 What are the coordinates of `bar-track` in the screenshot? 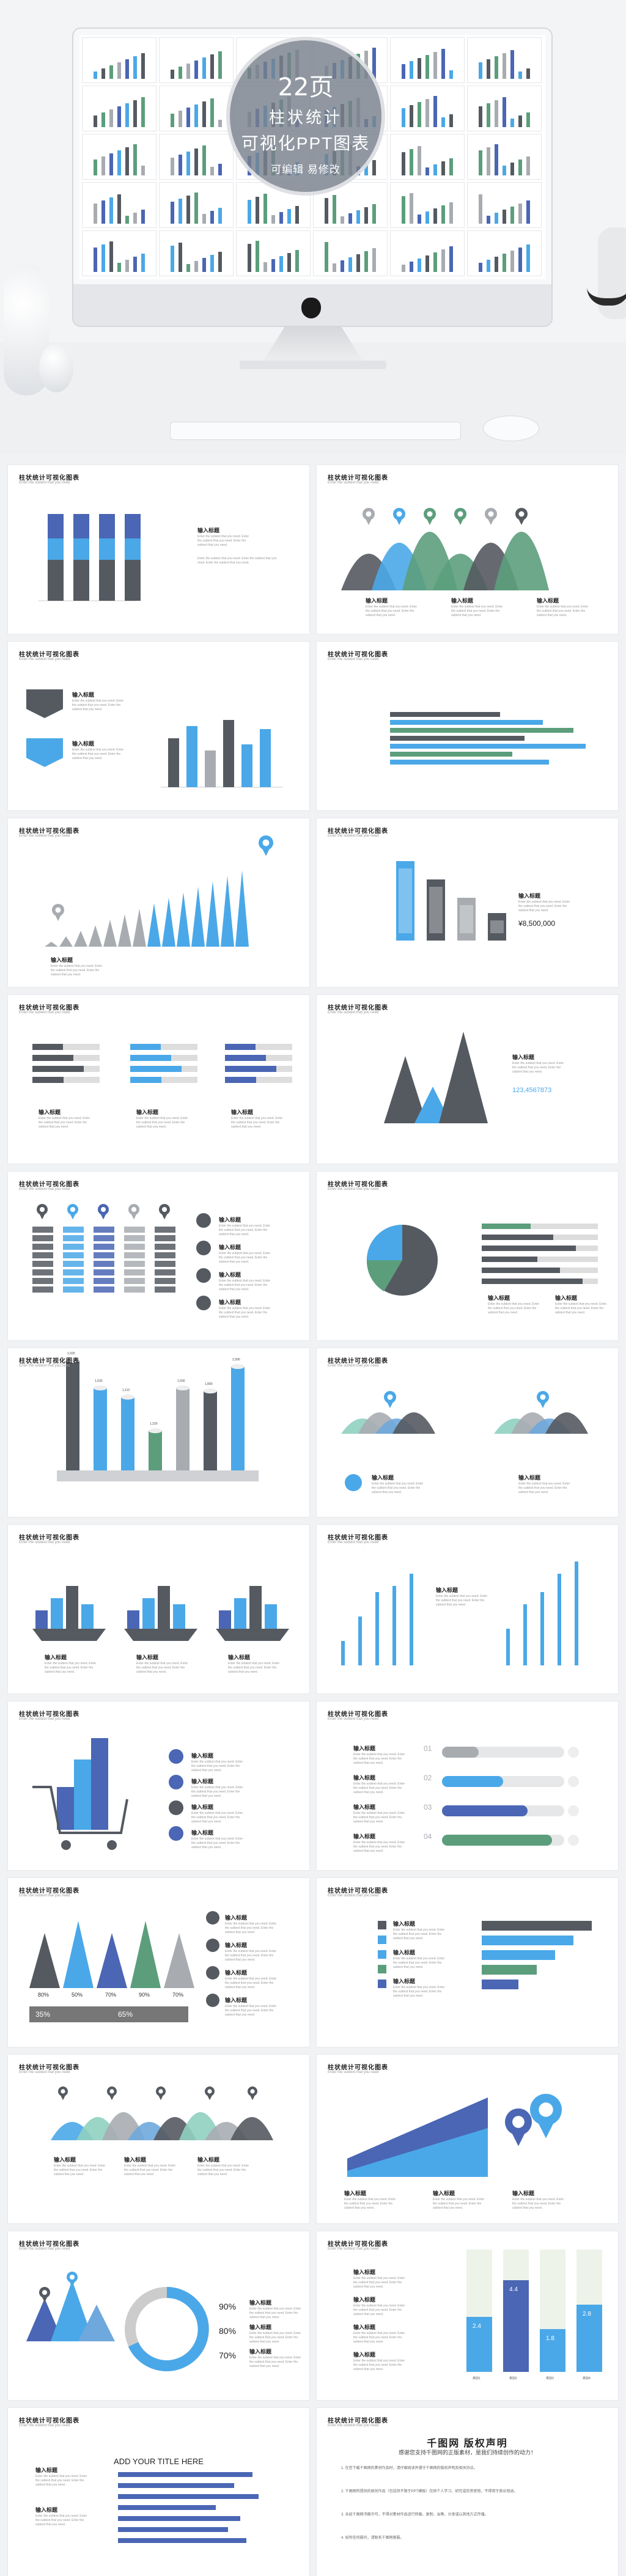 It's located at (163, 1047).